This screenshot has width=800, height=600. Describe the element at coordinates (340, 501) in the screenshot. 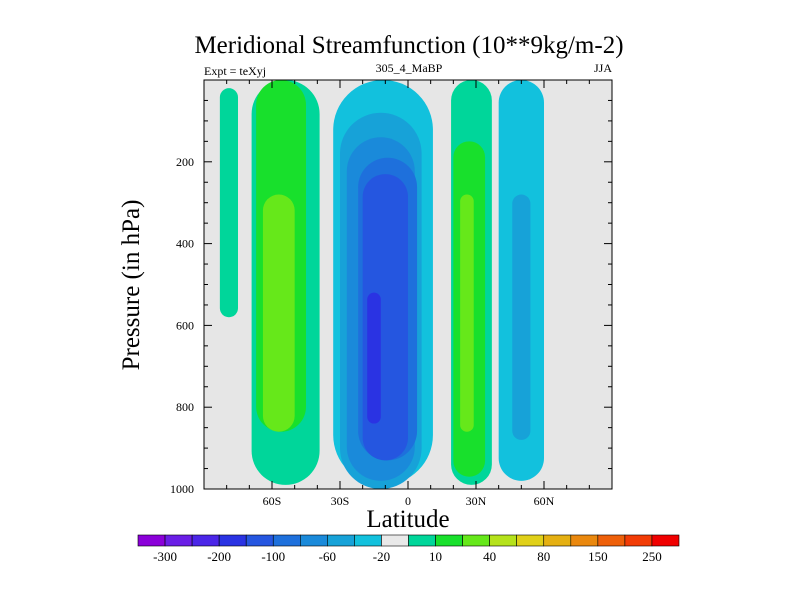

I see `x-tick-label: 30S` at that location.